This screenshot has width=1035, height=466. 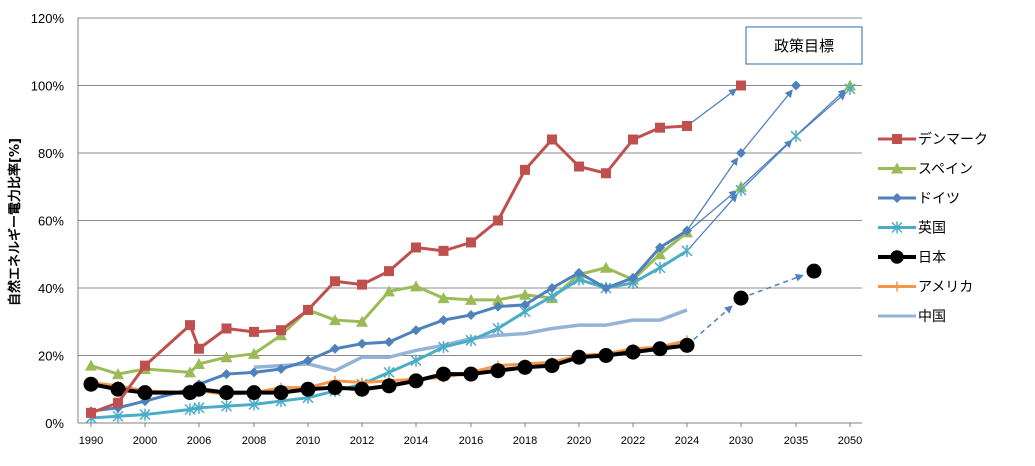 What do you see at coordinates (932, 228) in the screenshot?
I see `legend-label: 英国` at bounding box center [932, 228].